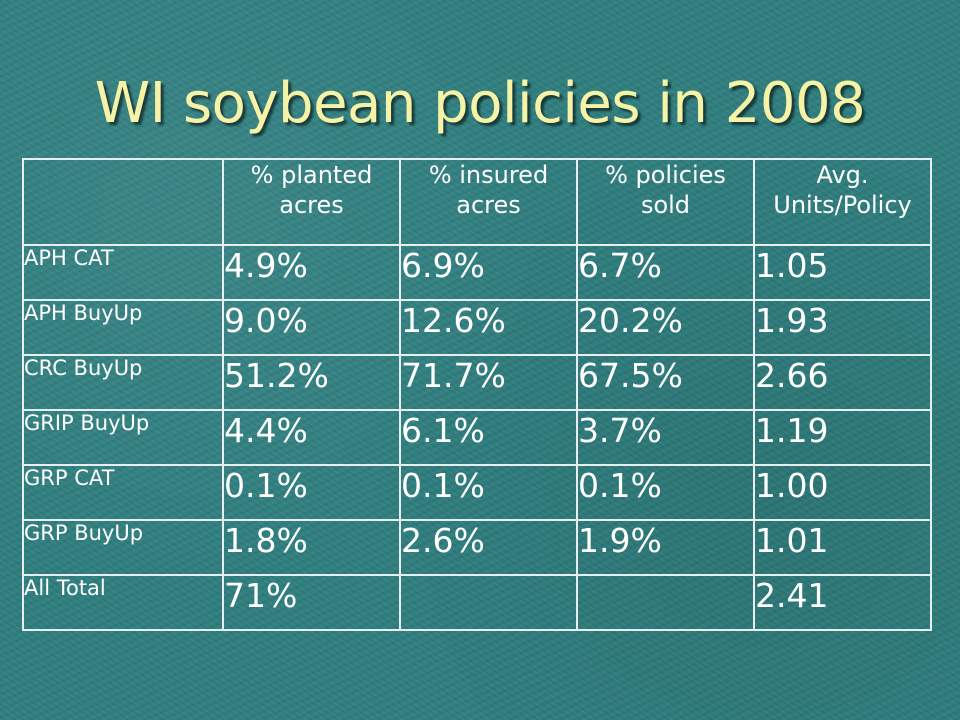 The width and height of the screenshot is (960, 720). What do you see at coordinates (488, 382) in the screenshot?
I see `cell-insured-acres: 71.7%` at bounding box center [488, 382].